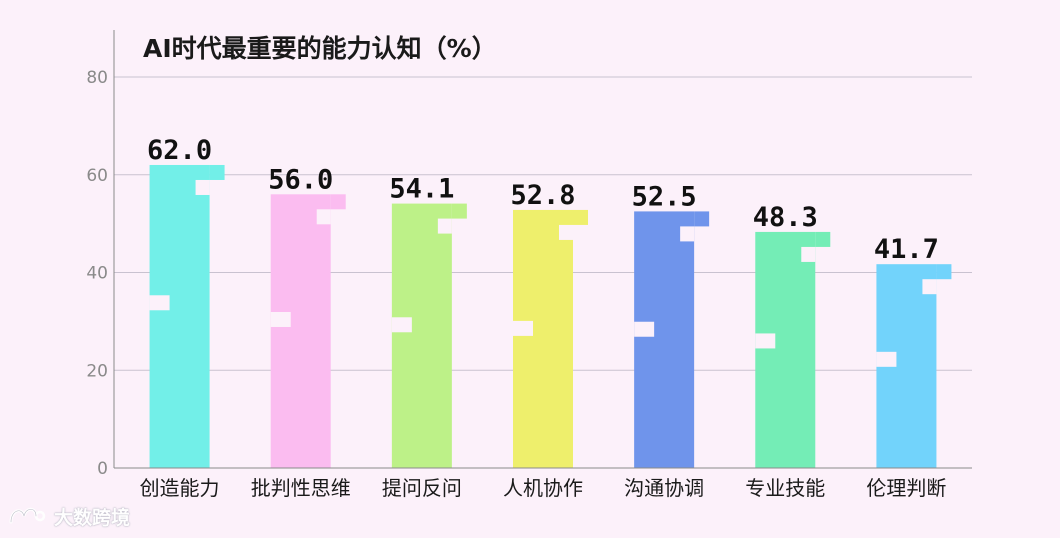  I want to click on value-label: 41.7, so click(906, 249).